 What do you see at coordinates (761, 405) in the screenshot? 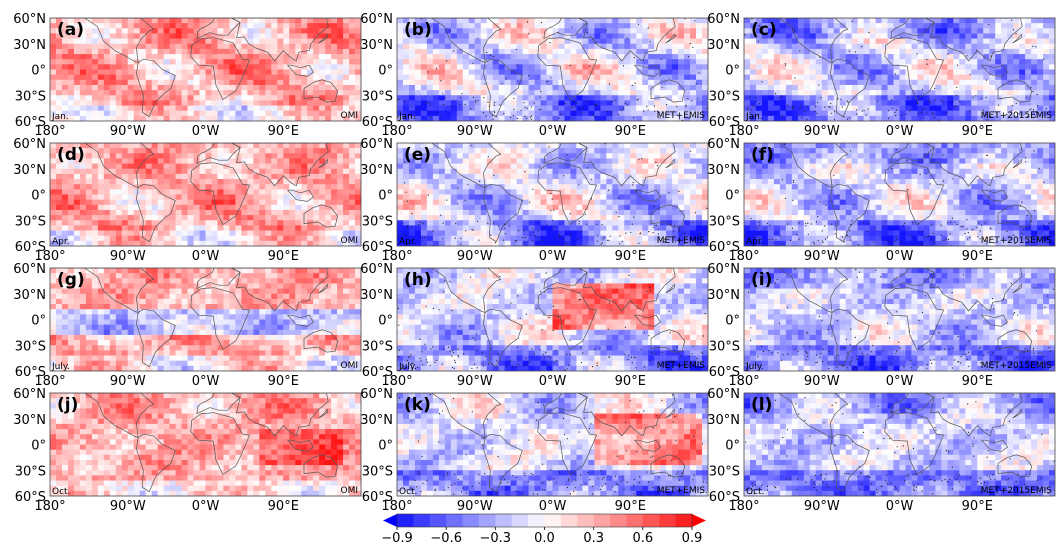
I see `panel-letter: (l)` at bounding box center [761, 405].